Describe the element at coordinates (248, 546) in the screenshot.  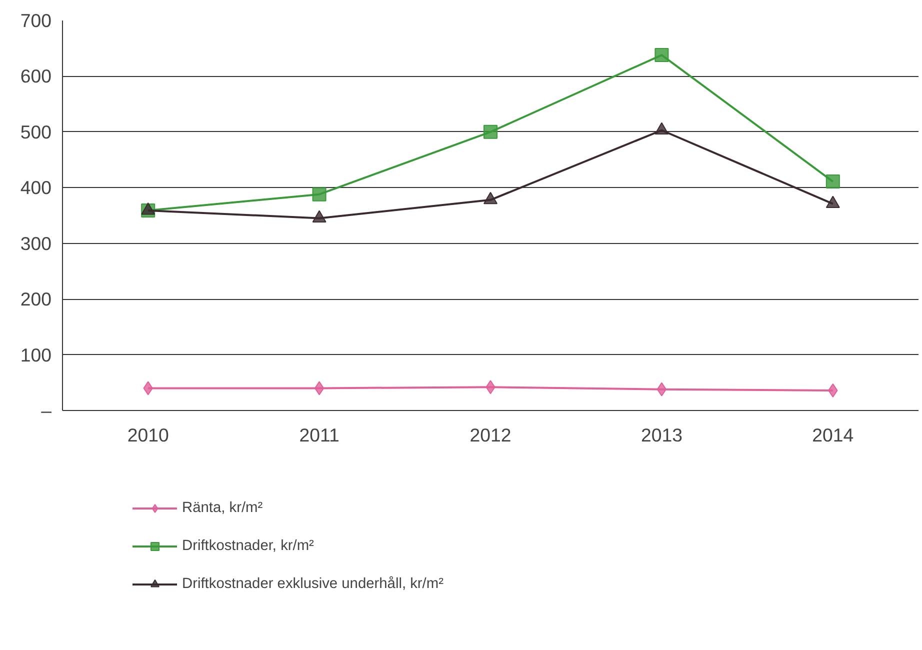
I see `legend-label: Driftkostnader, kr/m²` at that location.